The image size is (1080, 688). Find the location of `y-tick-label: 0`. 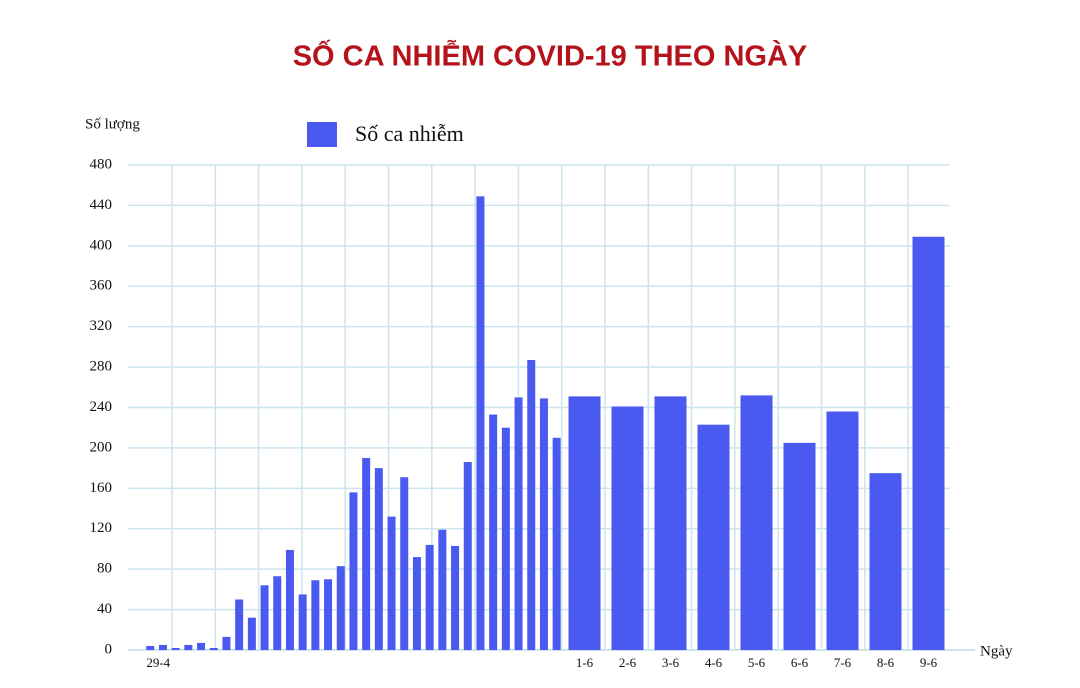

y-tick-label: 0 is located at coordinates (109, 649).